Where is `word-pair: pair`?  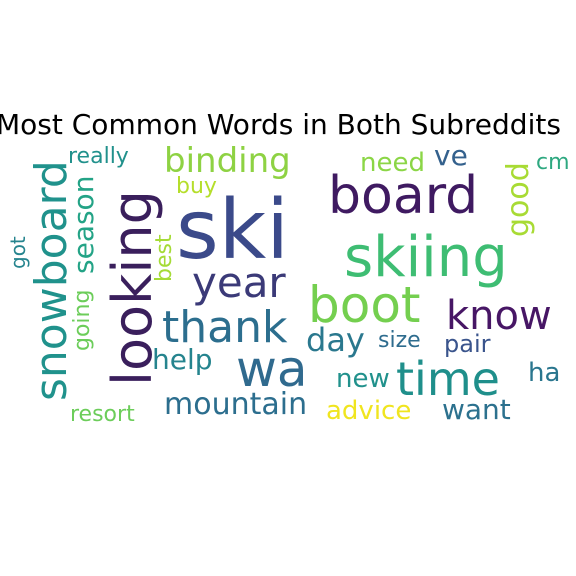 word-pair: pair is located at coordinates (467, 344).